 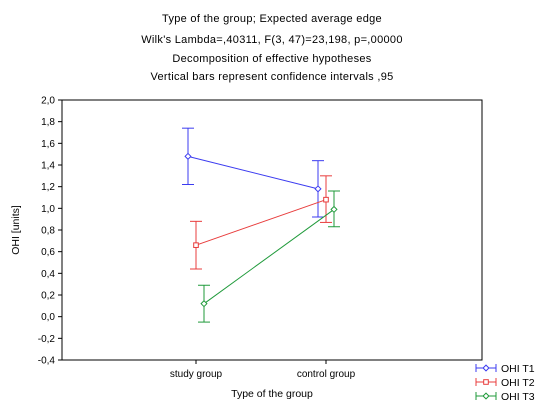 I want to click on series-layer, so click(x=261, y=225).